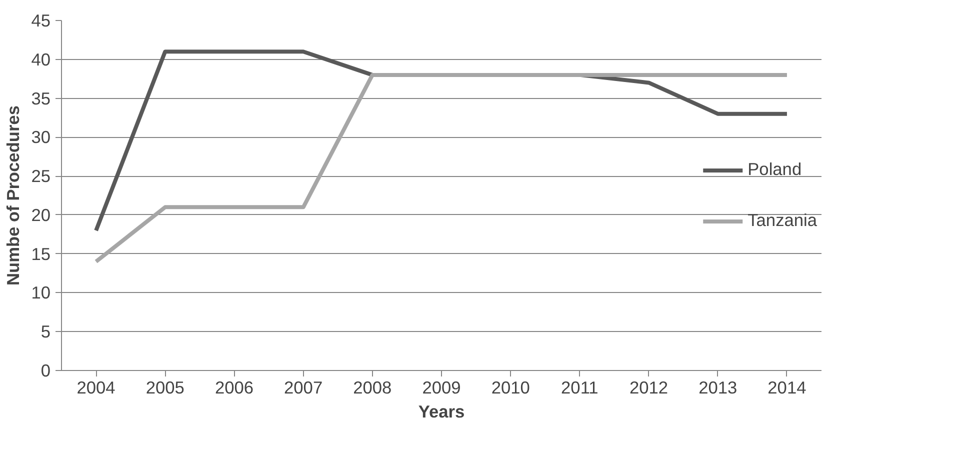 The image size is (956, 466). What do you see at coordinates (441, 412) in the screenshot?
I see `x-axis-title: Years` at bounding box center [441, 412].